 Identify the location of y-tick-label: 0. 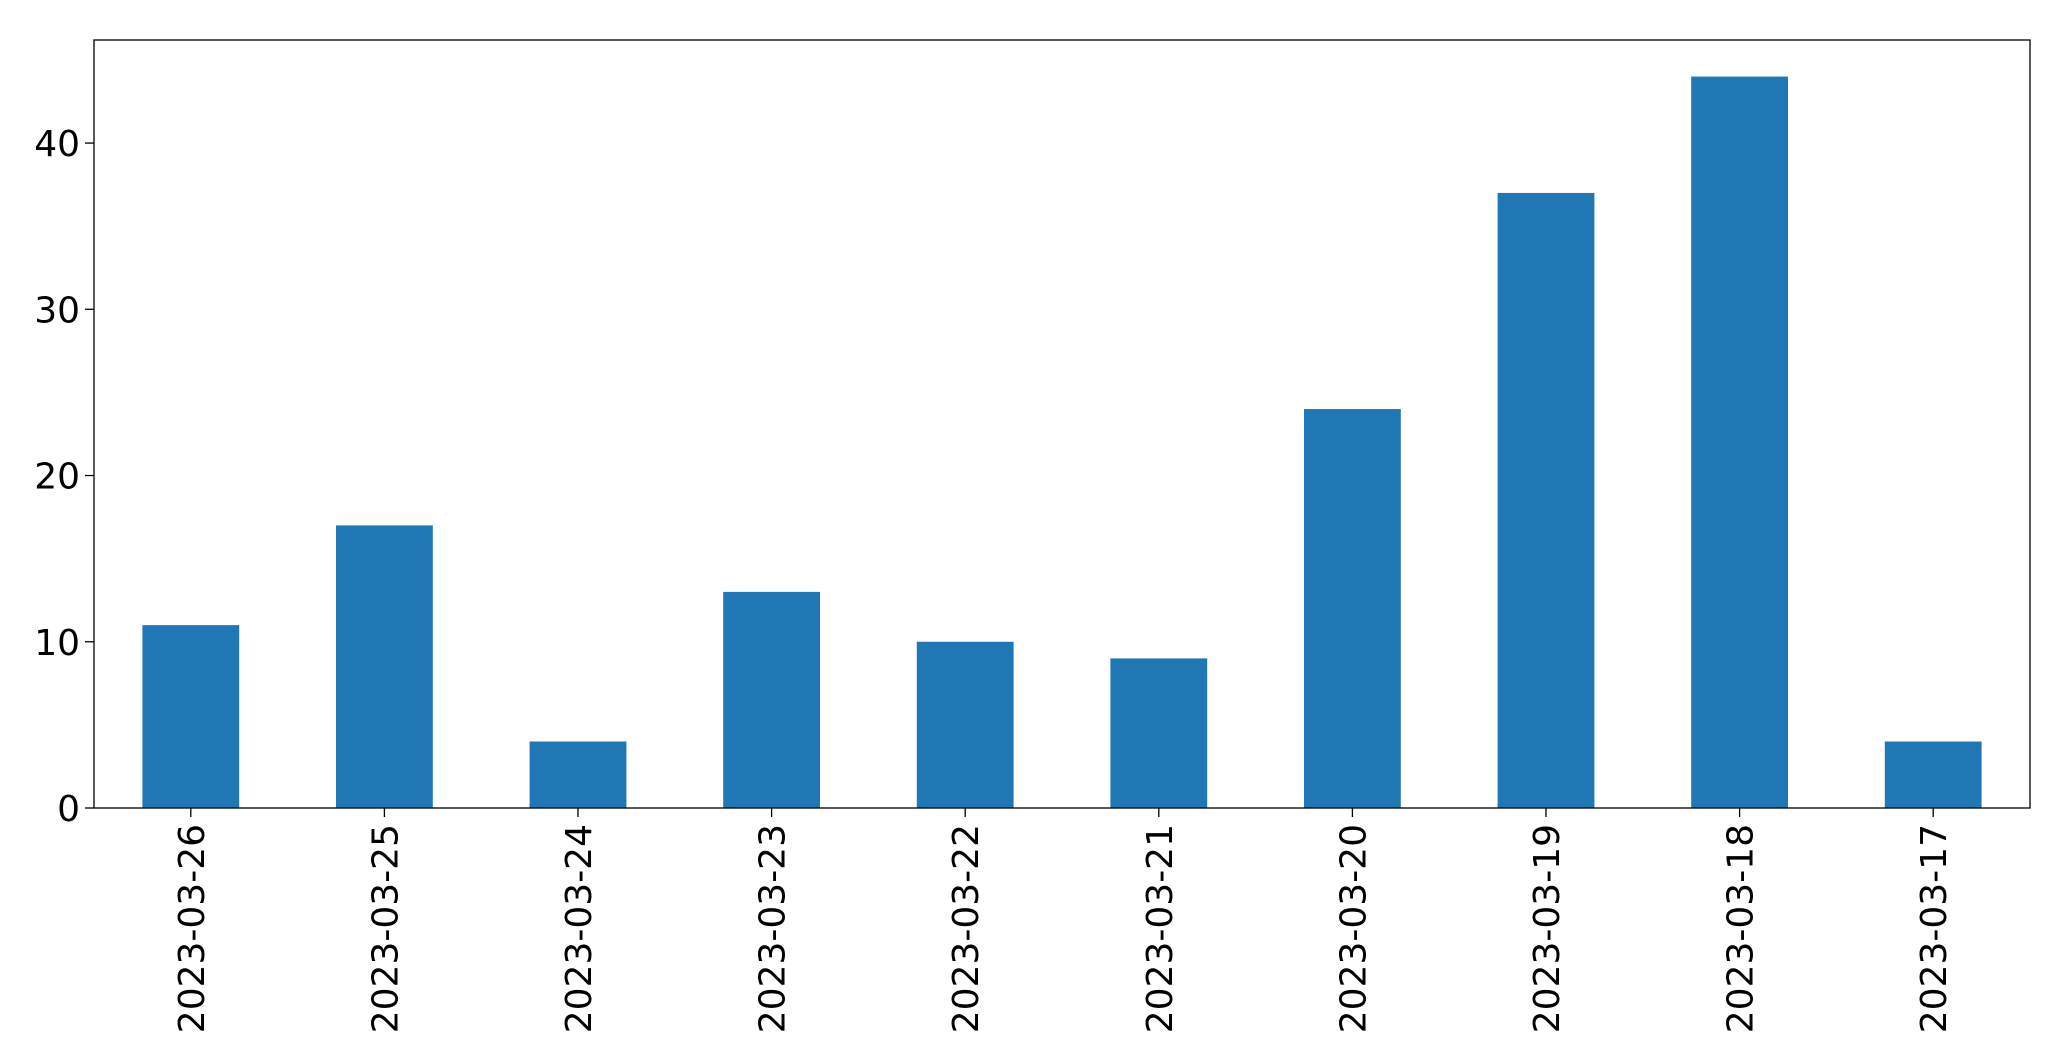
(68, 809).